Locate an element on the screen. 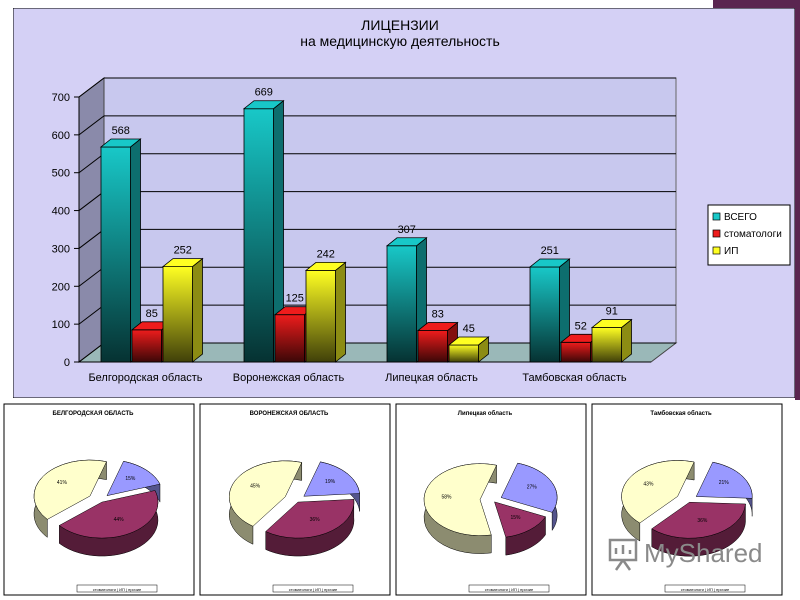  slide-accent-bar is located at coordinates (756, 4).